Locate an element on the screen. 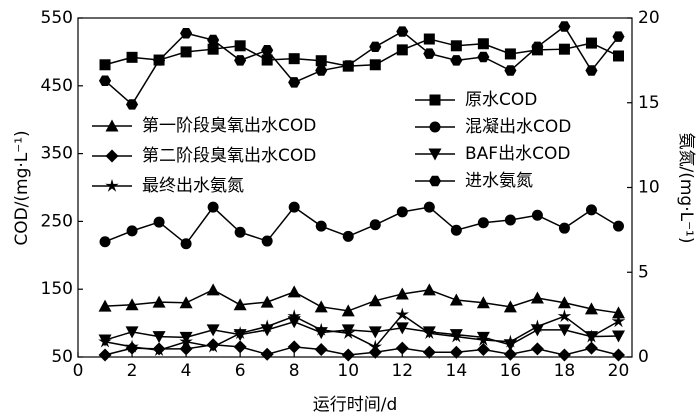  x-tick-label: 14 is located at coordinates (457, 371).